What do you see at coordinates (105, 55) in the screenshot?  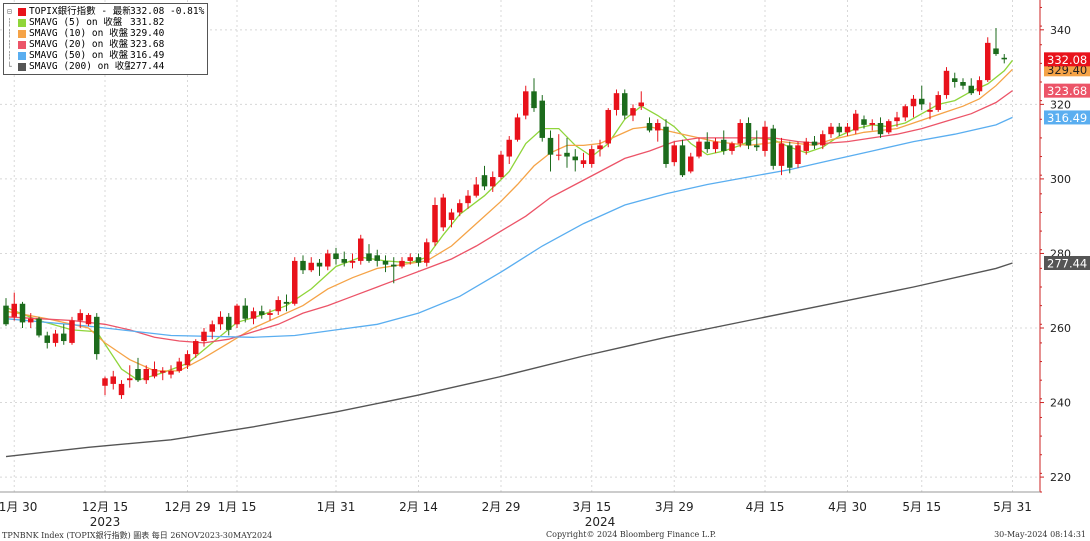 I see `legend-row-sma50: ┆ SMAVG (50) on 收盤 316.49` at bounding box center [105, 55].